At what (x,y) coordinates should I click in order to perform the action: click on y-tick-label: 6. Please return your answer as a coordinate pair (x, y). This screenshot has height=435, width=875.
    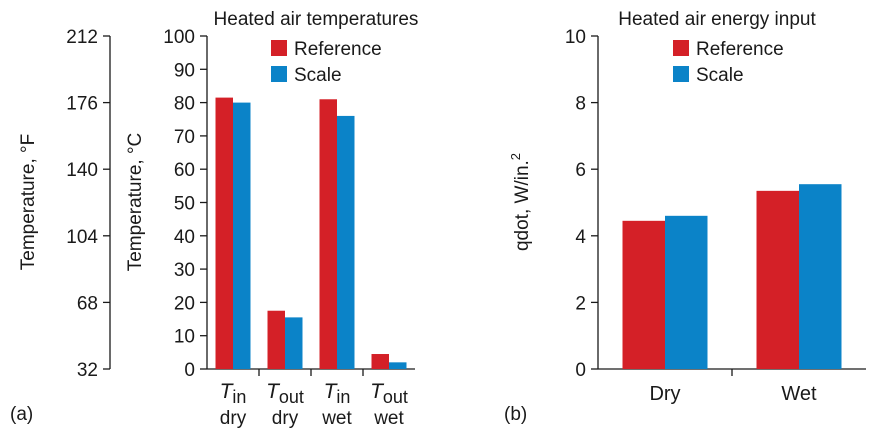
    Looking at the image, I should click on (580, 170).